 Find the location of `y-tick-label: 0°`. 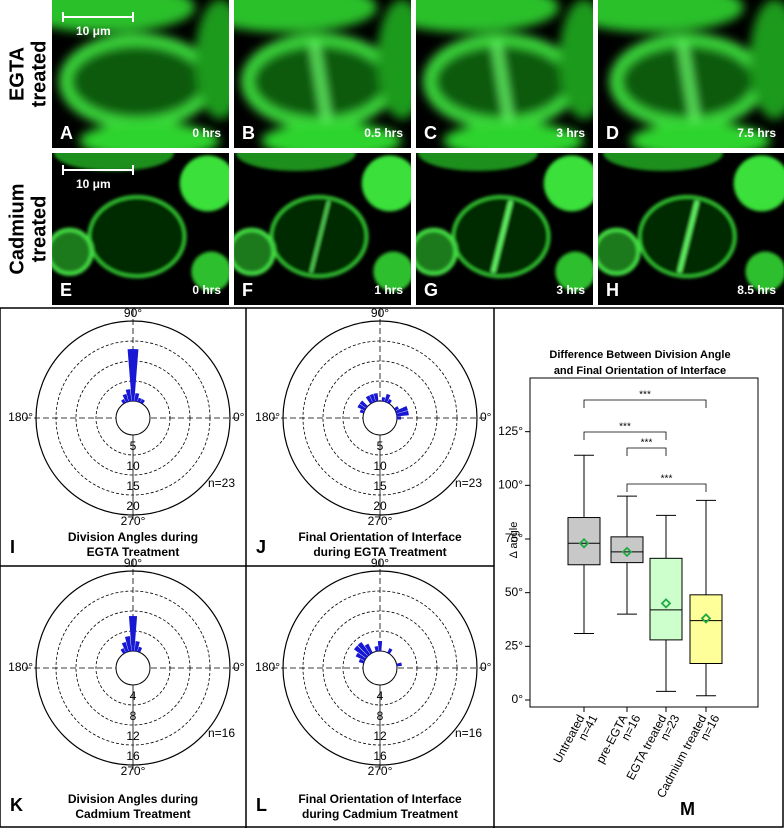

y-tick-label: 0° is located at coordinates (518, 699).